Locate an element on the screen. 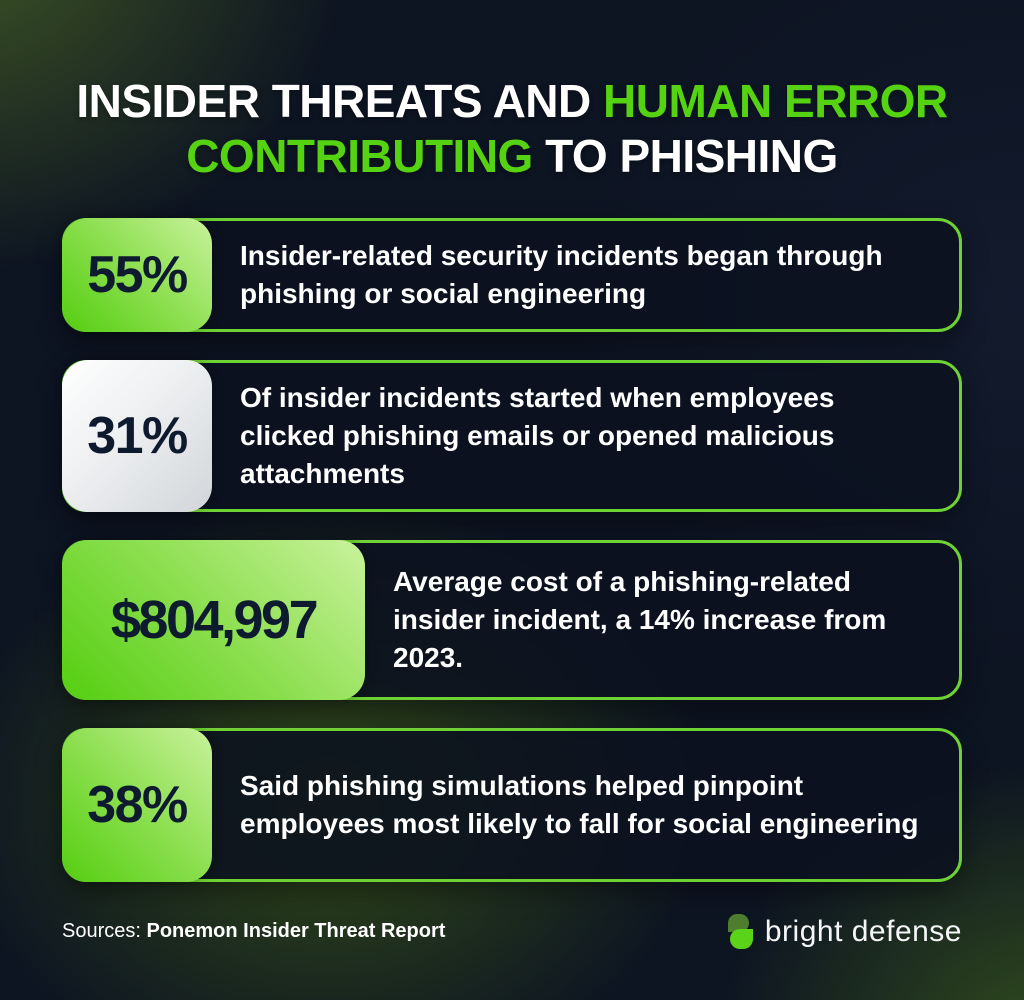 Image resolution: width=1024 pixels, height=1000 pixels. title-text-white: TO PHISHING is located at coordinates (691, 156).